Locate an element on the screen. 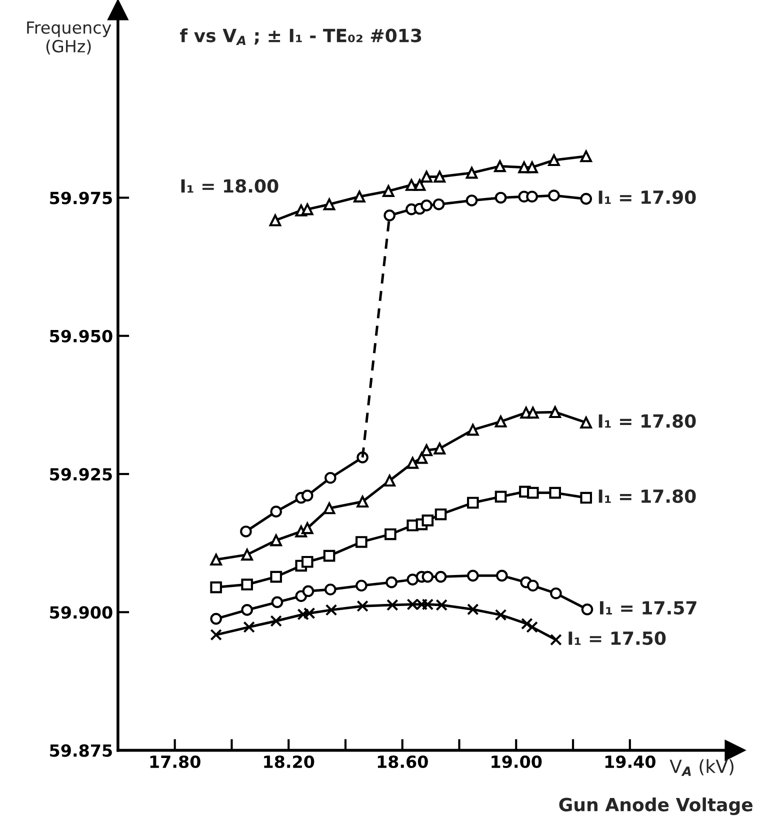 The width and height of the screenshot is (761, 820). y-tick-label: 59.950 is located at coordinates (81, 336).